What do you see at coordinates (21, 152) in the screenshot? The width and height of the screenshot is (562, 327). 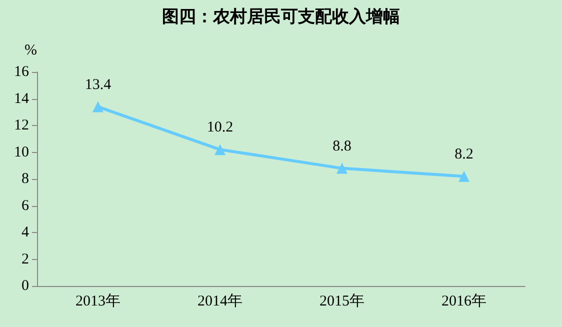 I see `y-tick-label: 10` at bounding box center [21, 152].